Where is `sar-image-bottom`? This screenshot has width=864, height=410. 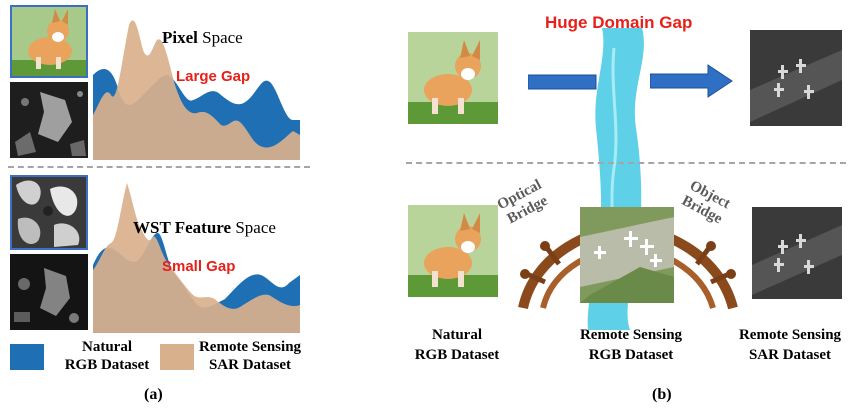
sar-image-bottom is located at coordinates (797, 253).